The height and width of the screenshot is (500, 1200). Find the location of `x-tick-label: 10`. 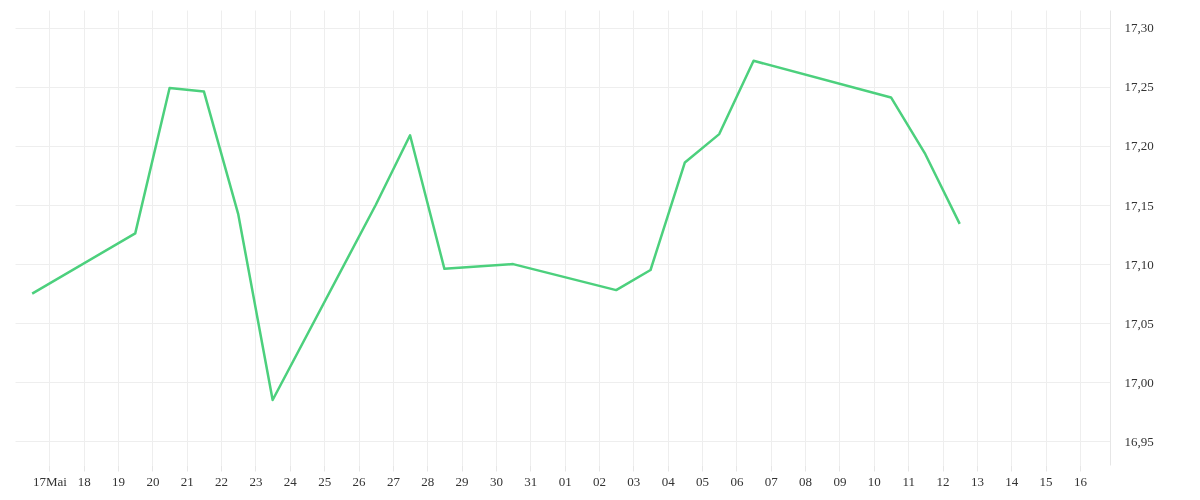

x-tick-label: 10 is located at coordinates (874, 481).